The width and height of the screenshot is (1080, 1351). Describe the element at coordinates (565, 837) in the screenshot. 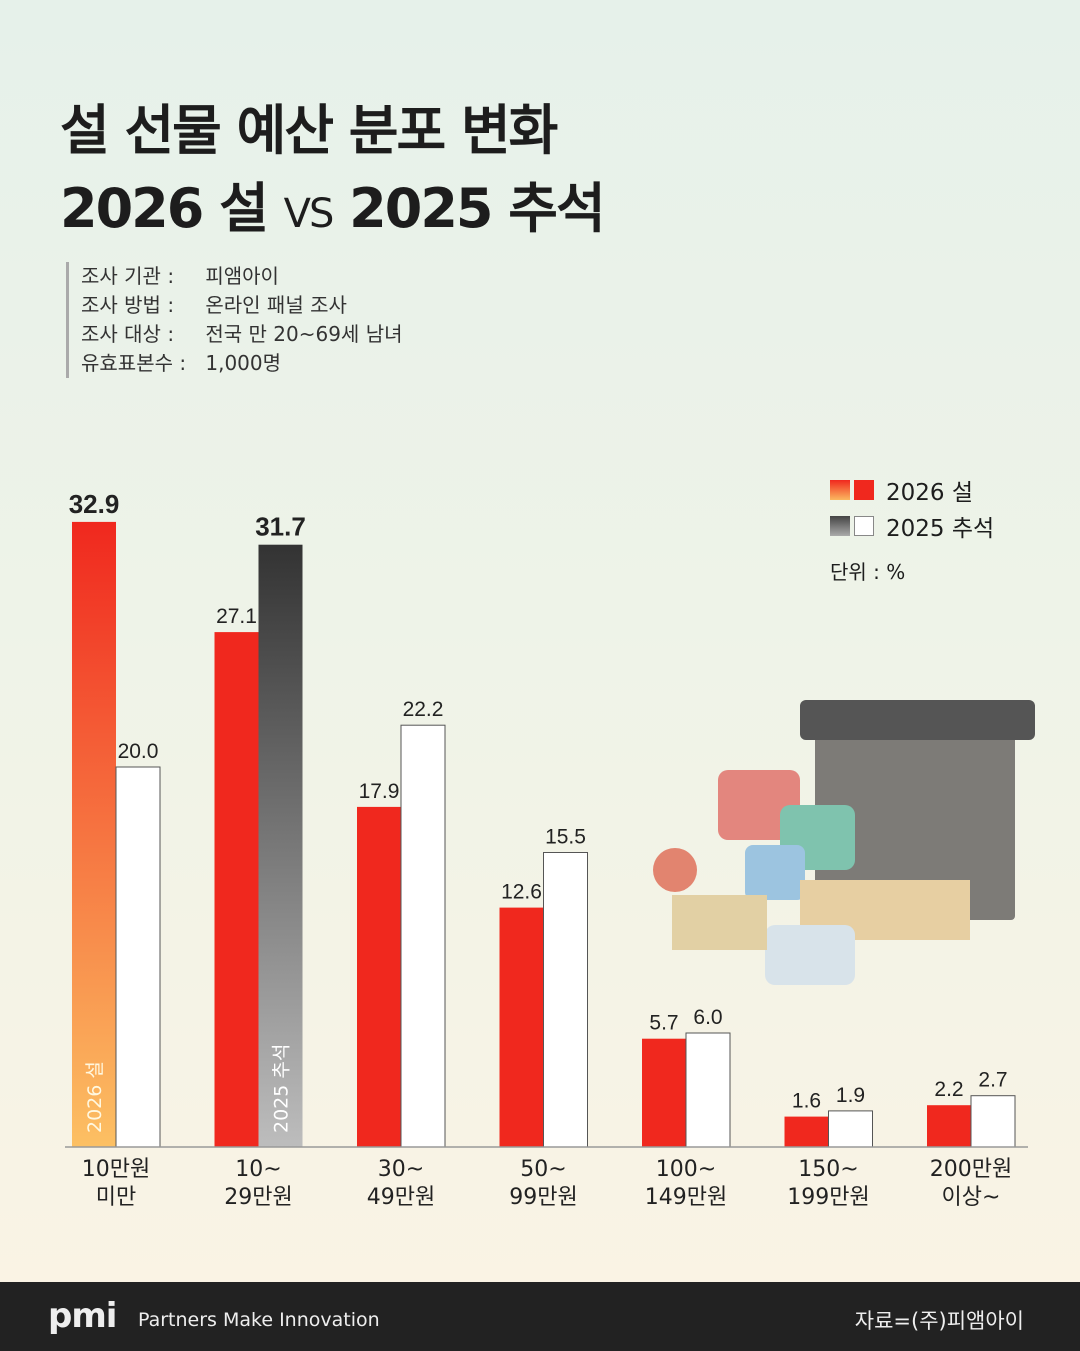

I see `value-label: 15.5` at that location.